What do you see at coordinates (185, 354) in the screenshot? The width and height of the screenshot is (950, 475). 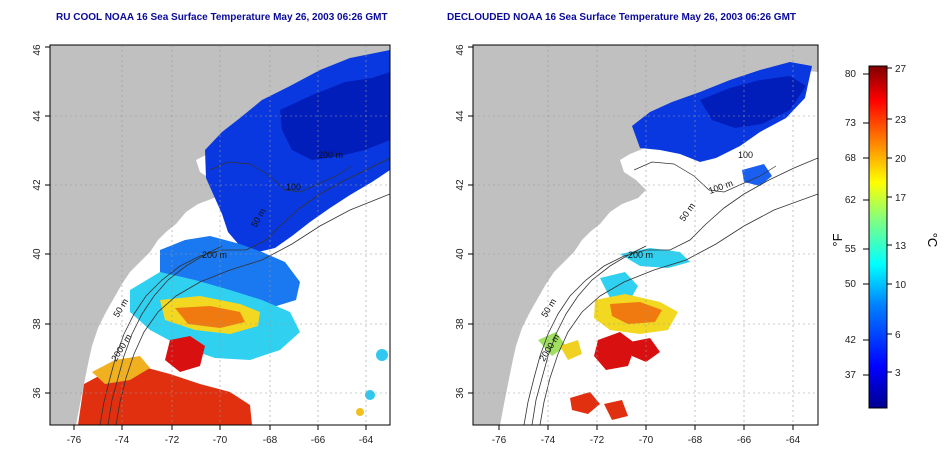 I see `left-sst-red` at bounding box center [185, 354].